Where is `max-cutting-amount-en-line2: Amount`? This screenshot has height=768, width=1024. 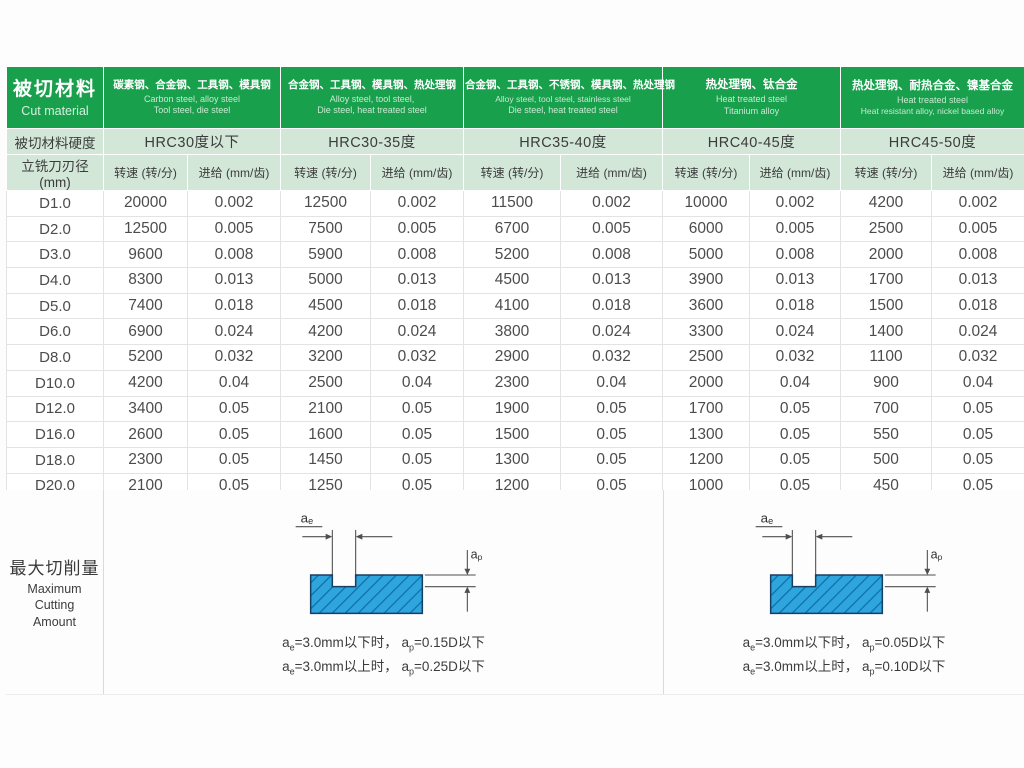
max-cutting-amount-en-line2: Amount is located at coordinates (54, 621).